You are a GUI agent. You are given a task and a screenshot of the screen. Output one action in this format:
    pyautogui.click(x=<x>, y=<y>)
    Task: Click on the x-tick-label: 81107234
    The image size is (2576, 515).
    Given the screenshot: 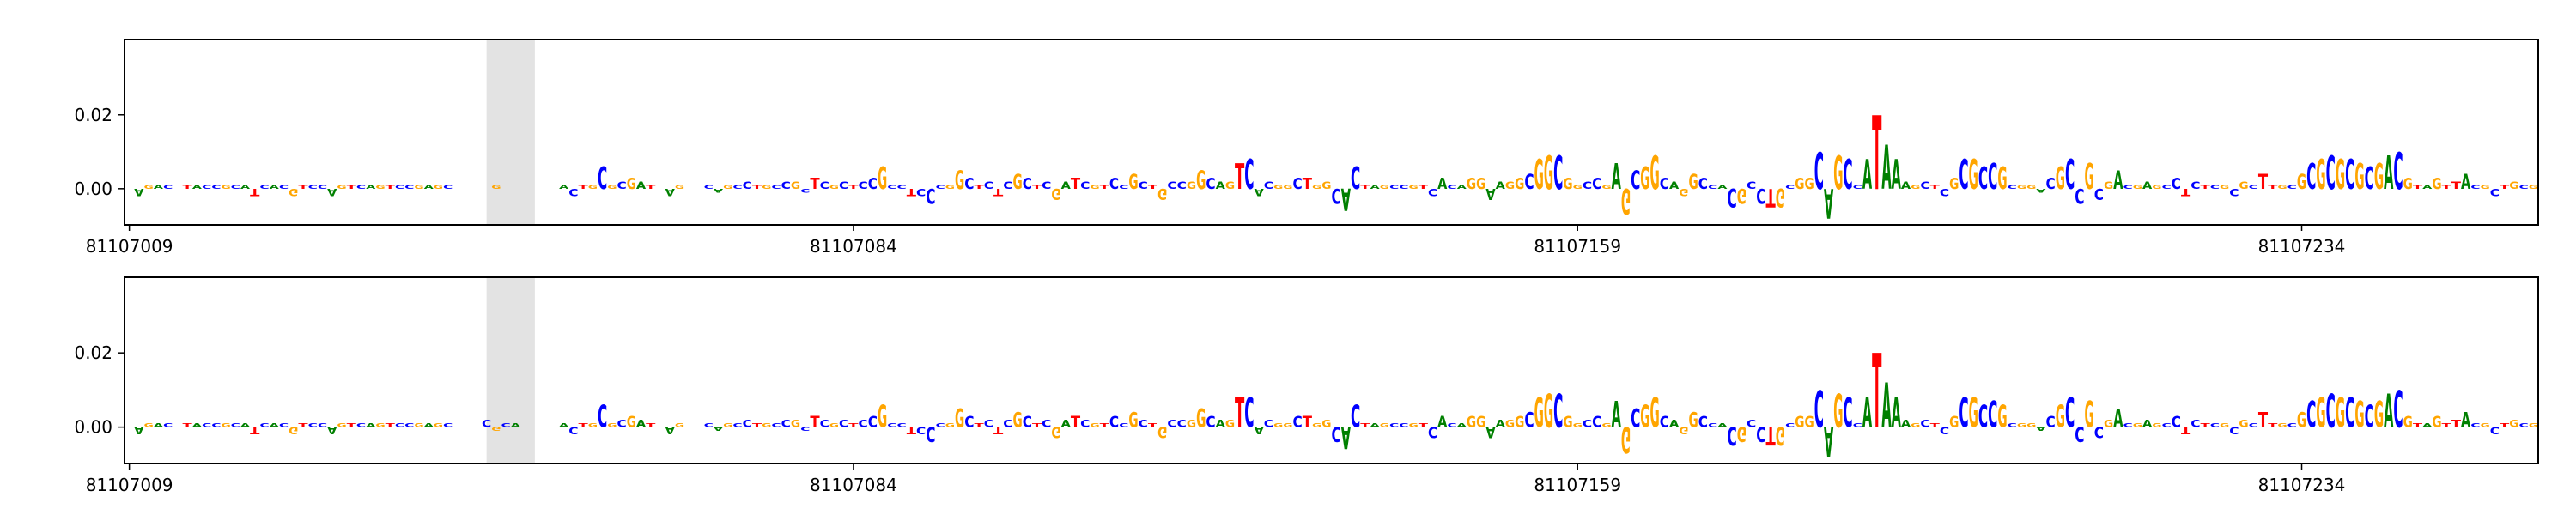 What is the action you would take?
    pyautogui.click(x=2302, y=246)
    